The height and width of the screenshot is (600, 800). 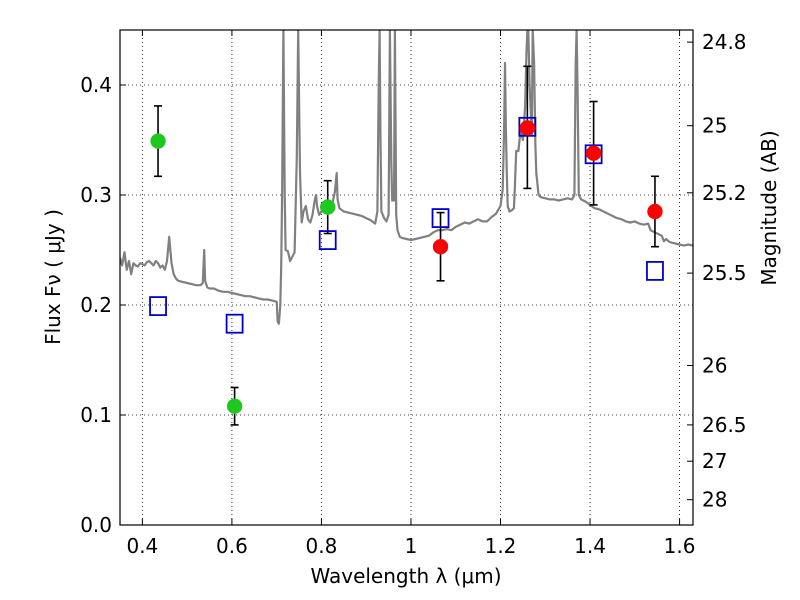 What do you see at coordinates (96, 415) in the screenshot?
I see `y-tick-label: 0.1` at bounding box center [96, 415].